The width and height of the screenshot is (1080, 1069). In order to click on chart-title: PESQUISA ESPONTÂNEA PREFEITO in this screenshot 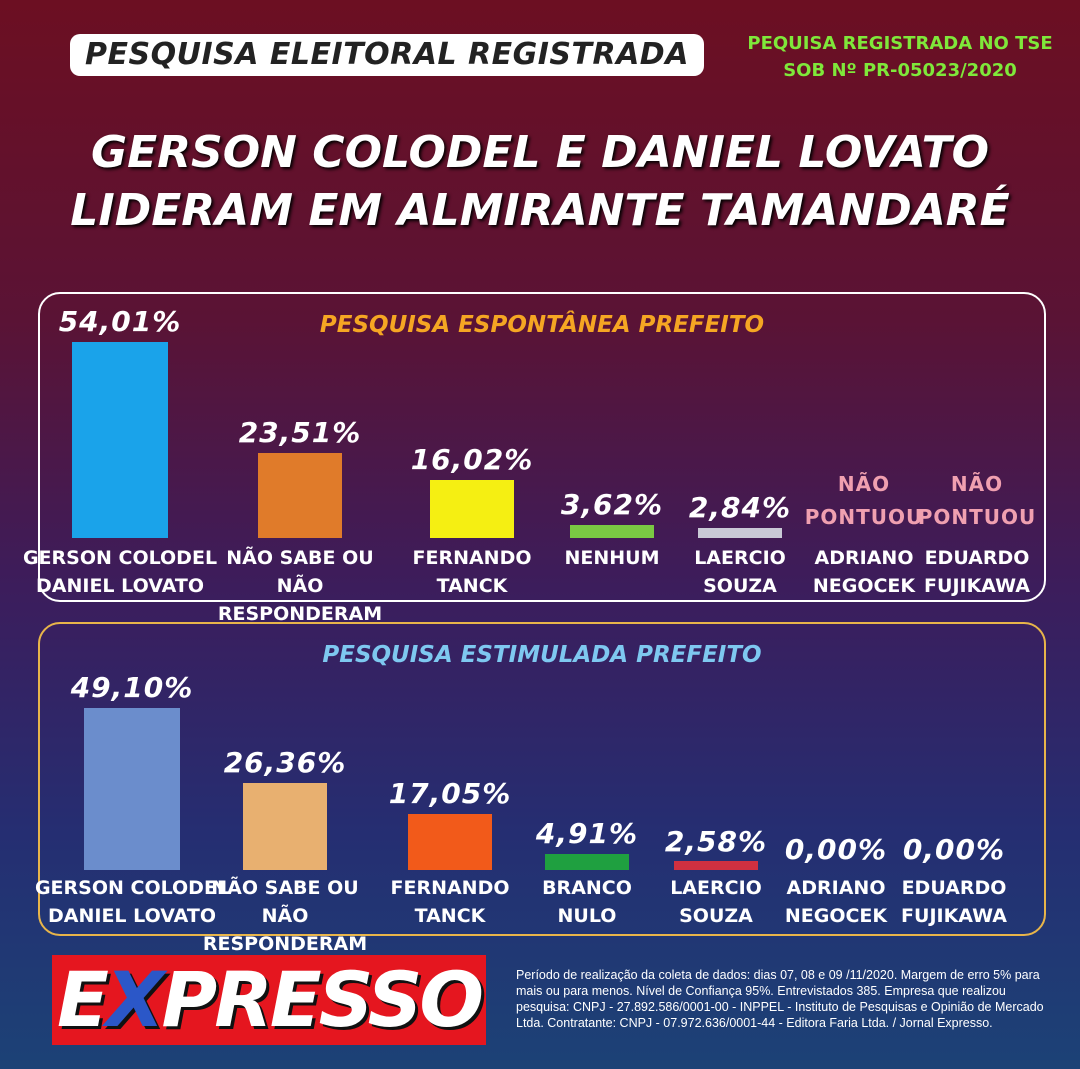, I will do `click(542, 325)`.